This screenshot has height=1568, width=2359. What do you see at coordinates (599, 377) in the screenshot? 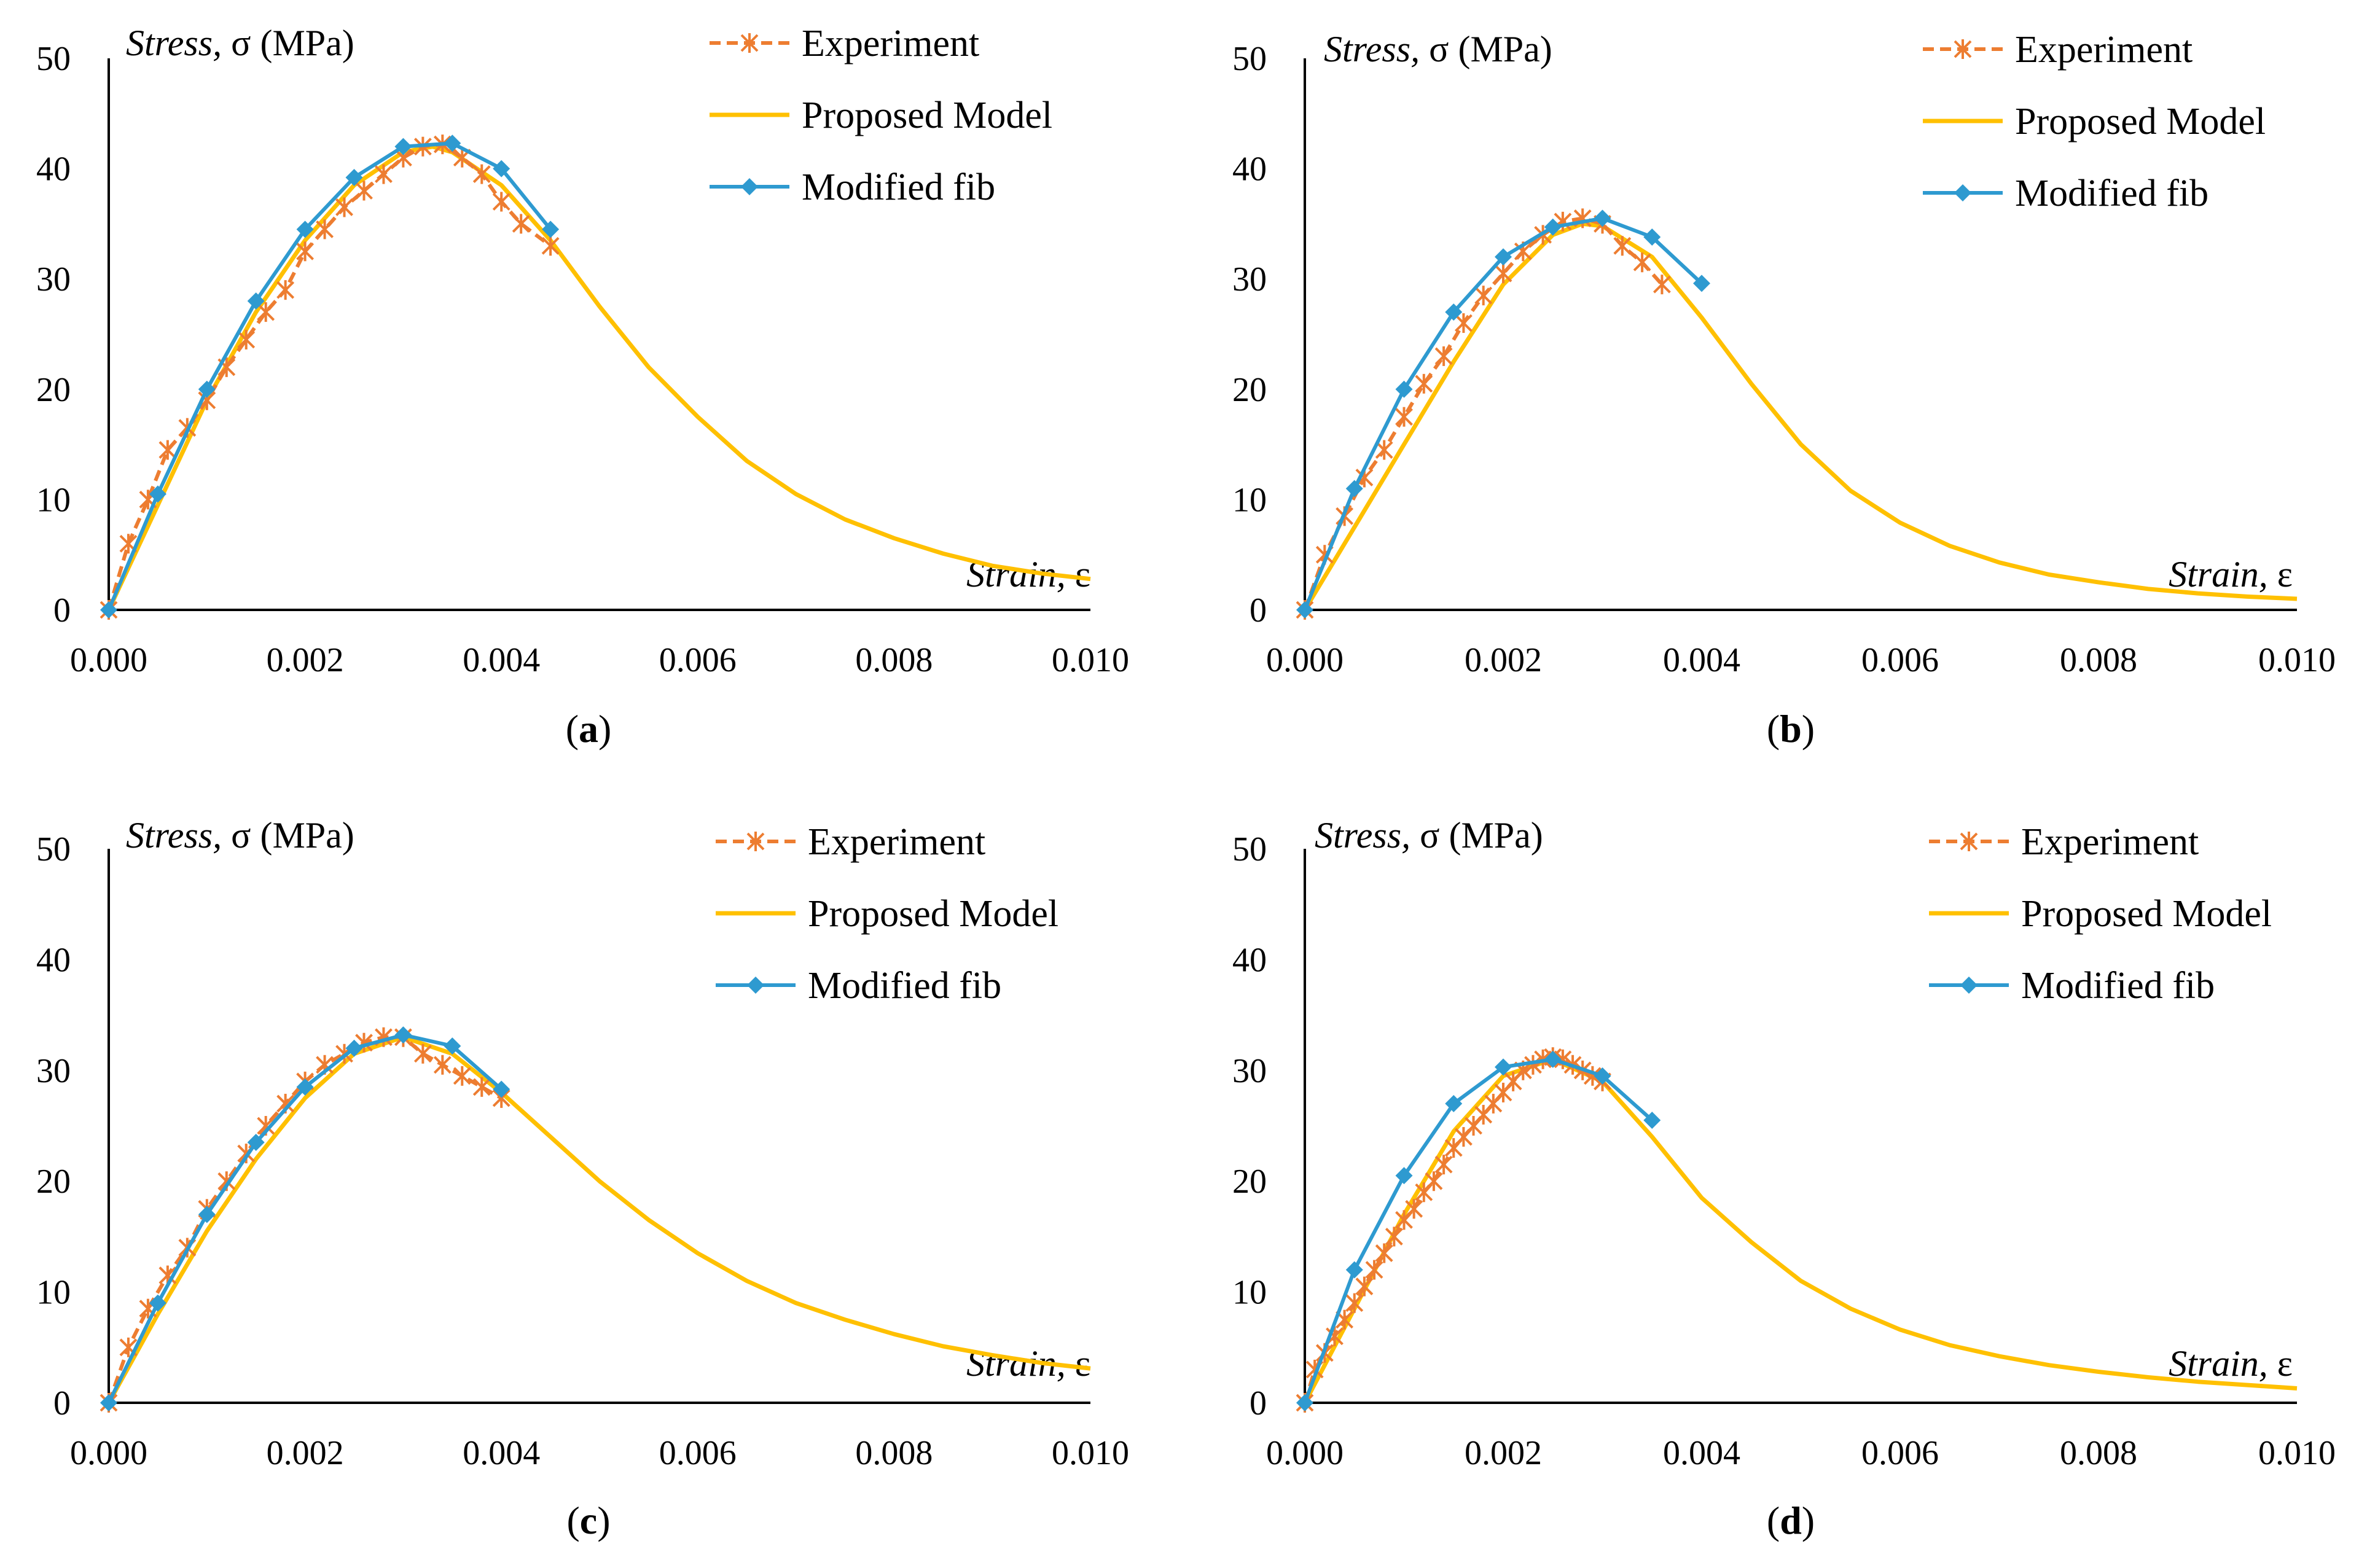
I see `series-line-proposed-model` at bounding box center [599, 377].